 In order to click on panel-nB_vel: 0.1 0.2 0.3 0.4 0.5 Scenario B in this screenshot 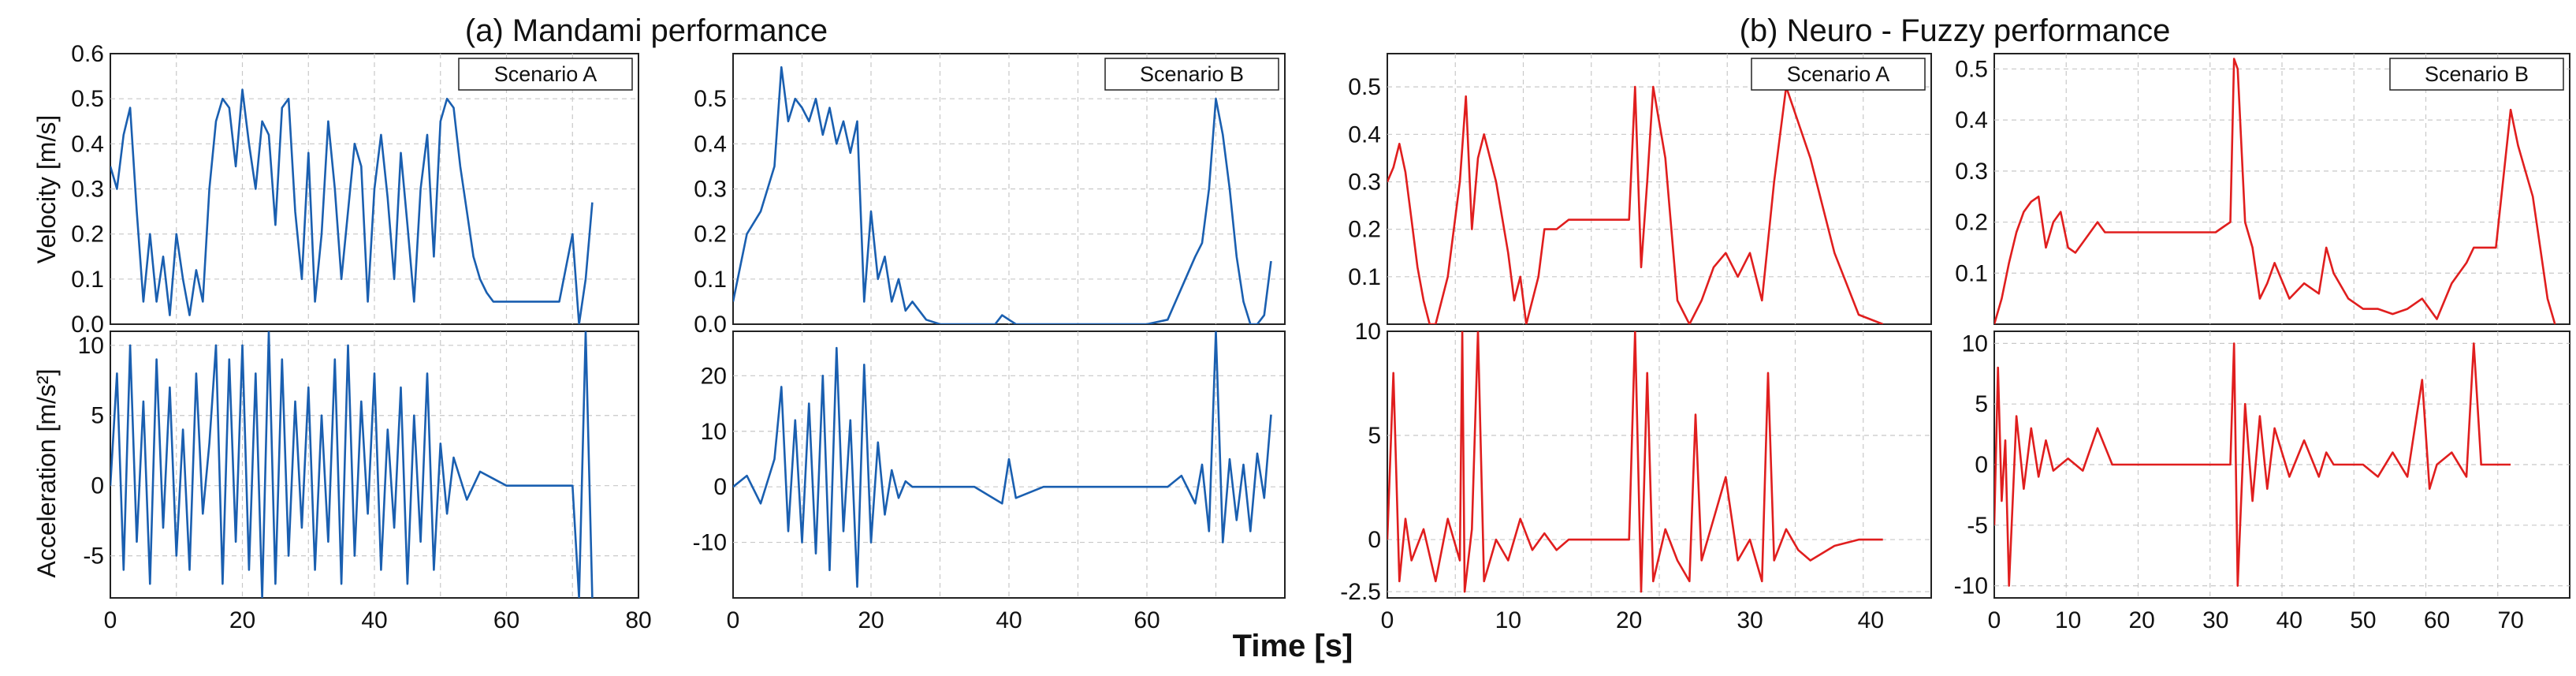, I will do `click(2262, 189)`.